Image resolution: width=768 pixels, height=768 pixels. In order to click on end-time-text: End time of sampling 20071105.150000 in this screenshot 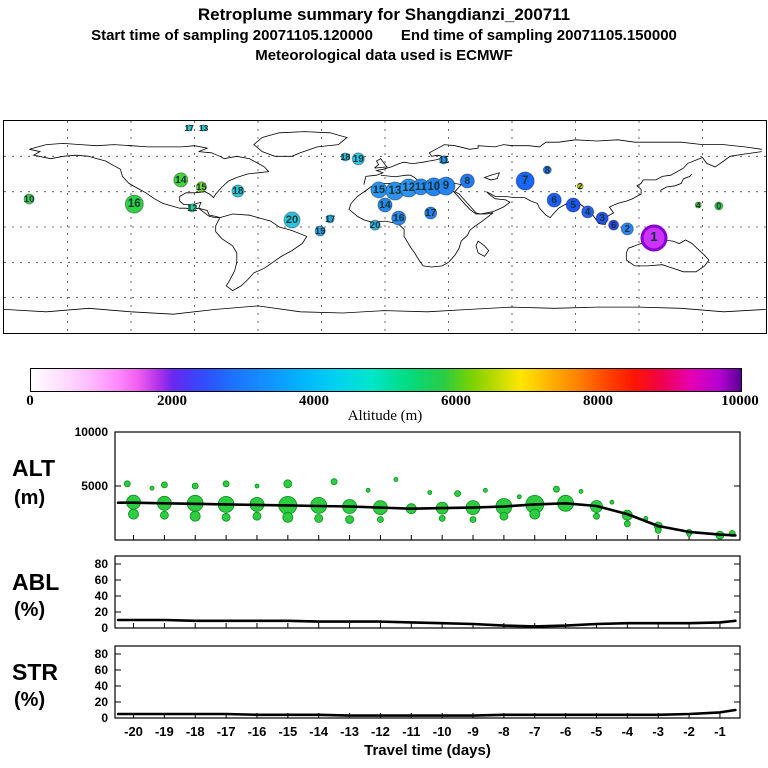, I will do `click(538, 35)`.